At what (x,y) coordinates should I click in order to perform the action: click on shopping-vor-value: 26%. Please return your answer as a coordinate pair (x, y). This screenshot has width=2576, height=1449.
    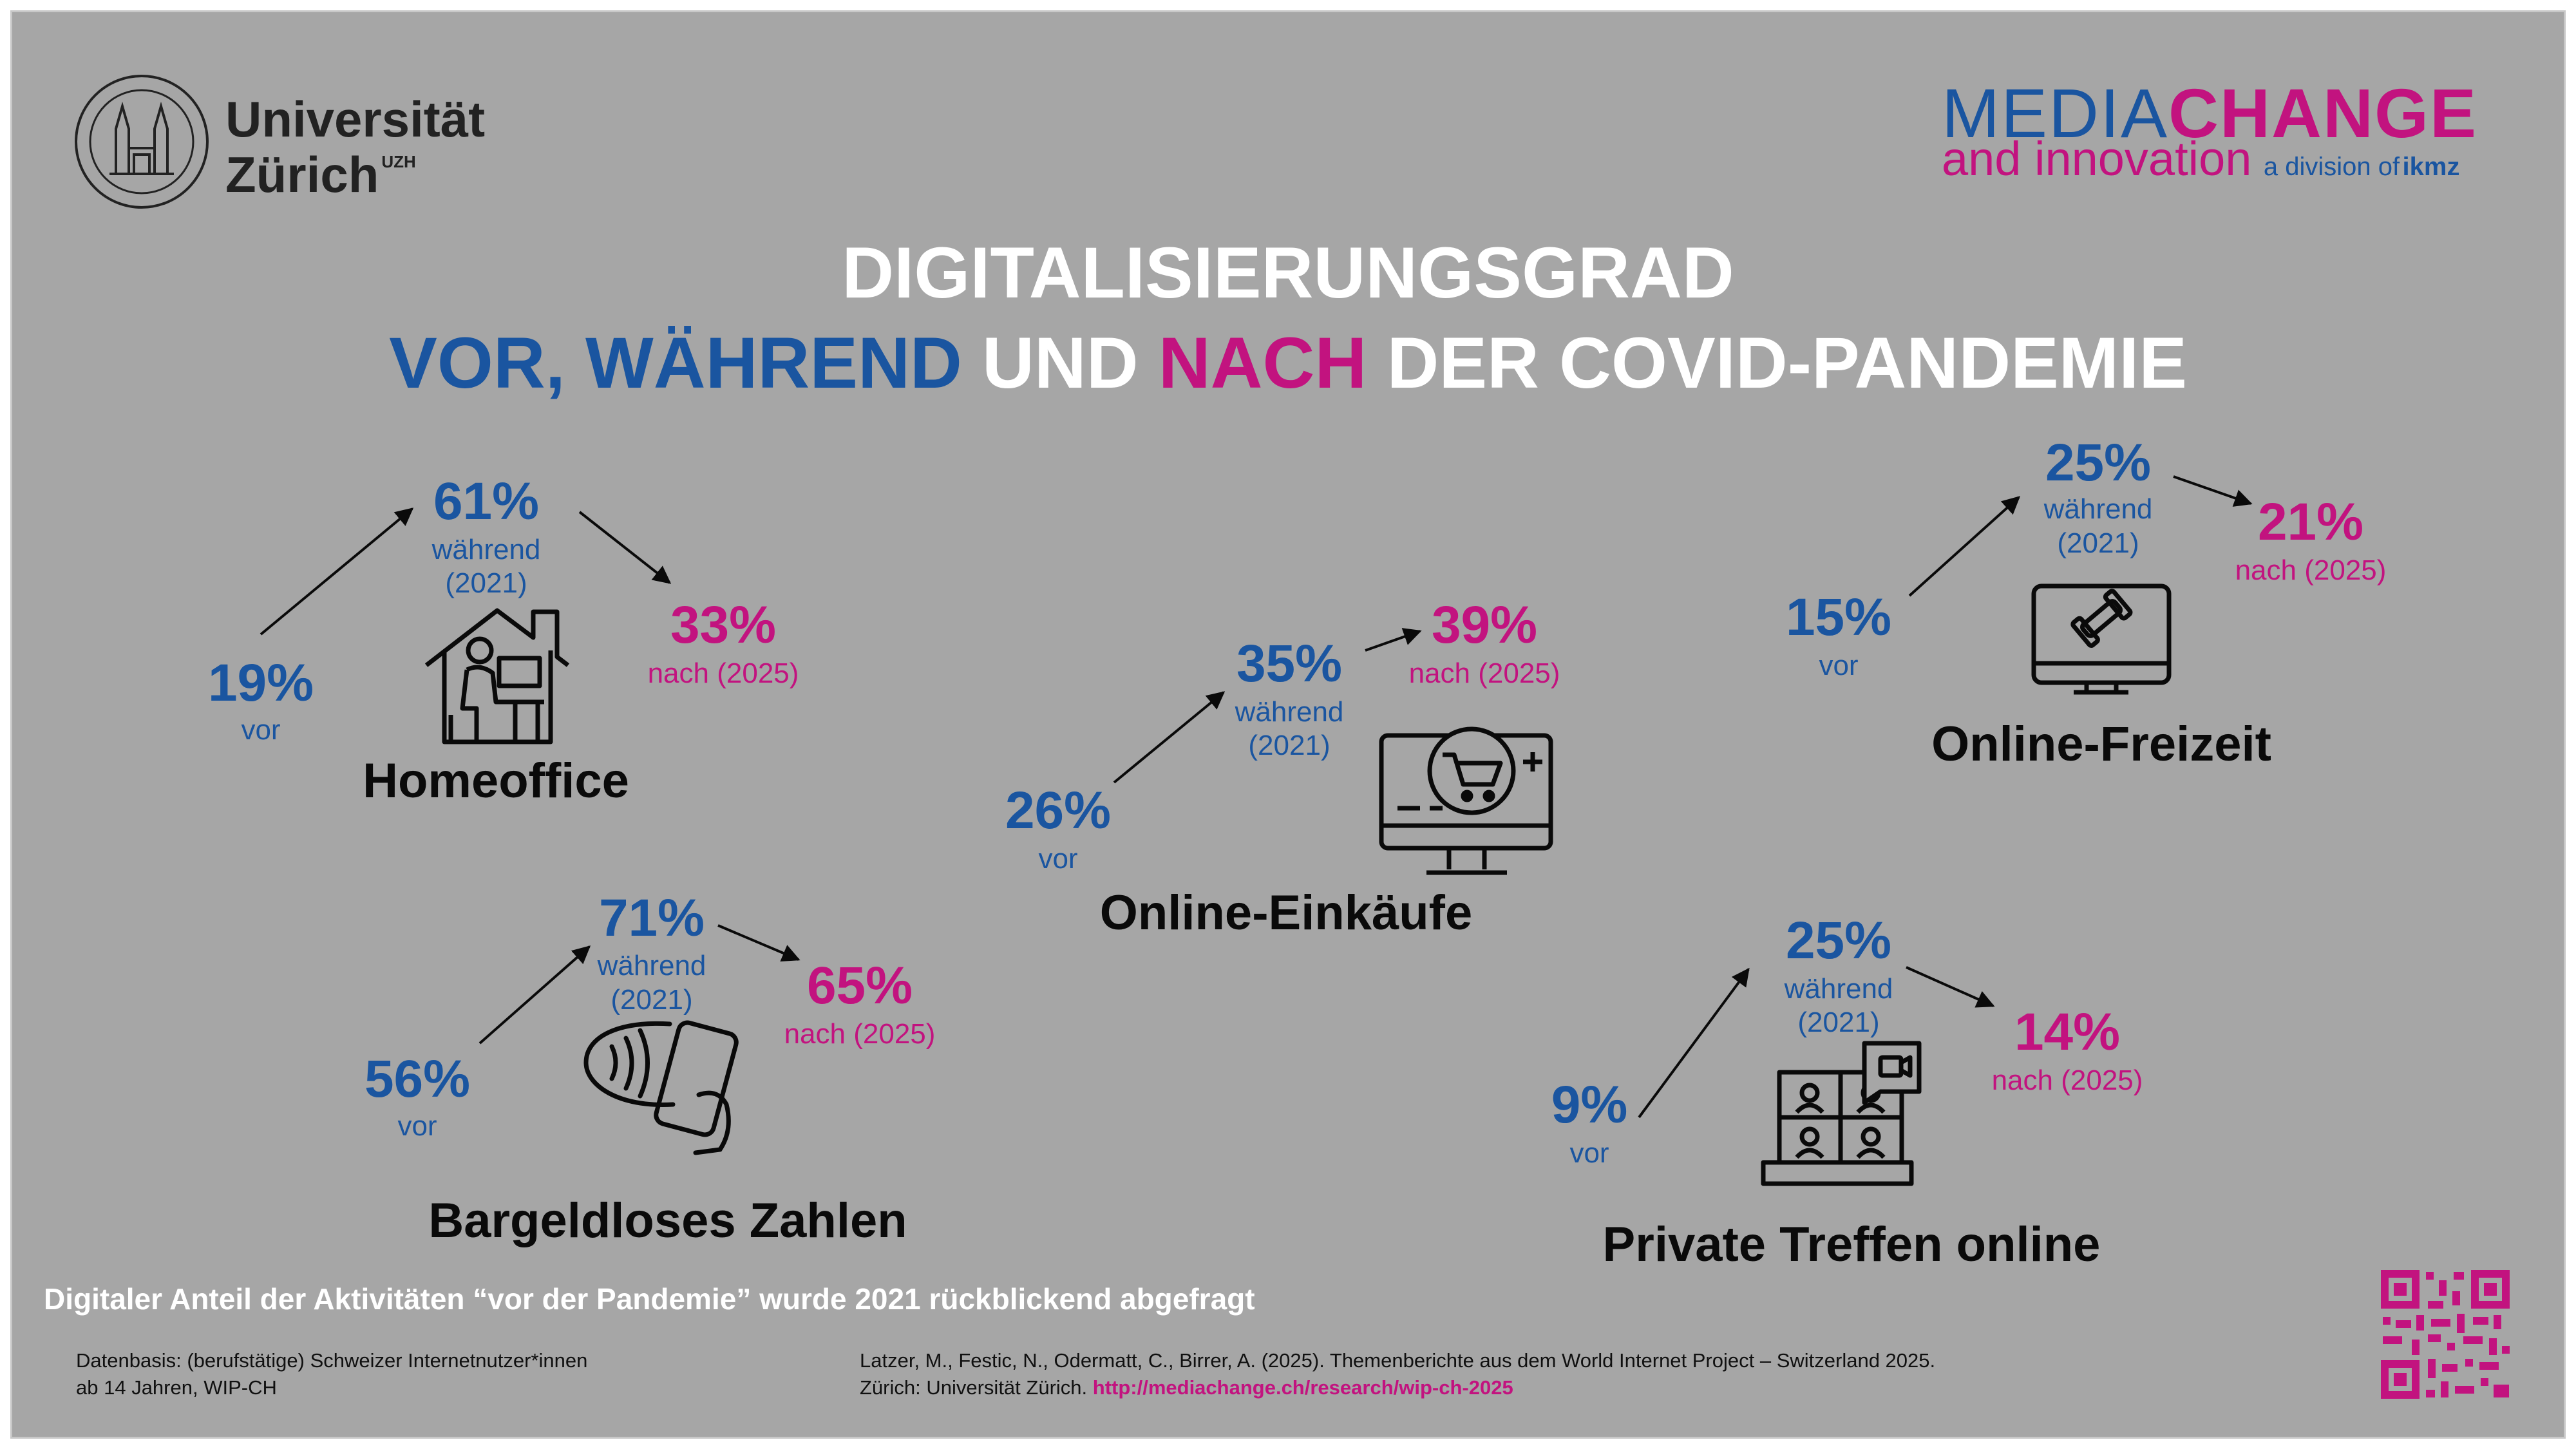
    Looking at the image, I should click on (1059, 811).